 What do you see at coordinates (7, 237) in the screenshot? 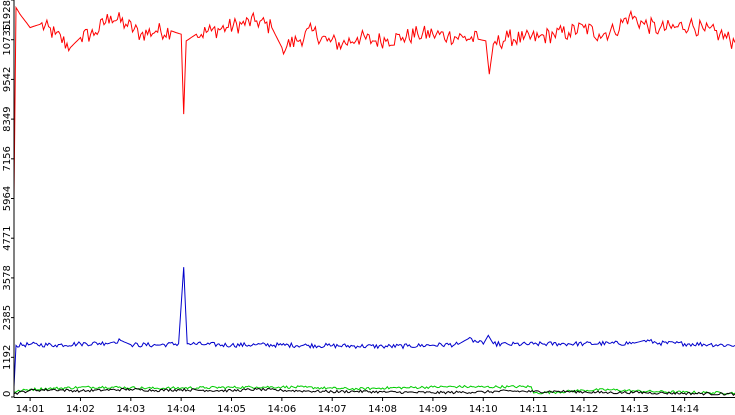
I see `y-tick-label: 4771` at bounding box center [7, 237].